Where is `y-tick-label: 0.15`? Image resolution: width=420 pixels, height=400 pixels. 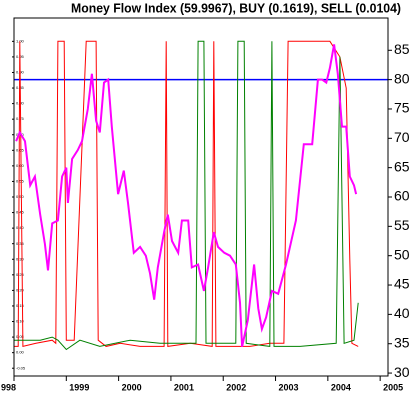
y-tick-label: 0.15 is located at coordinates (20, 305).